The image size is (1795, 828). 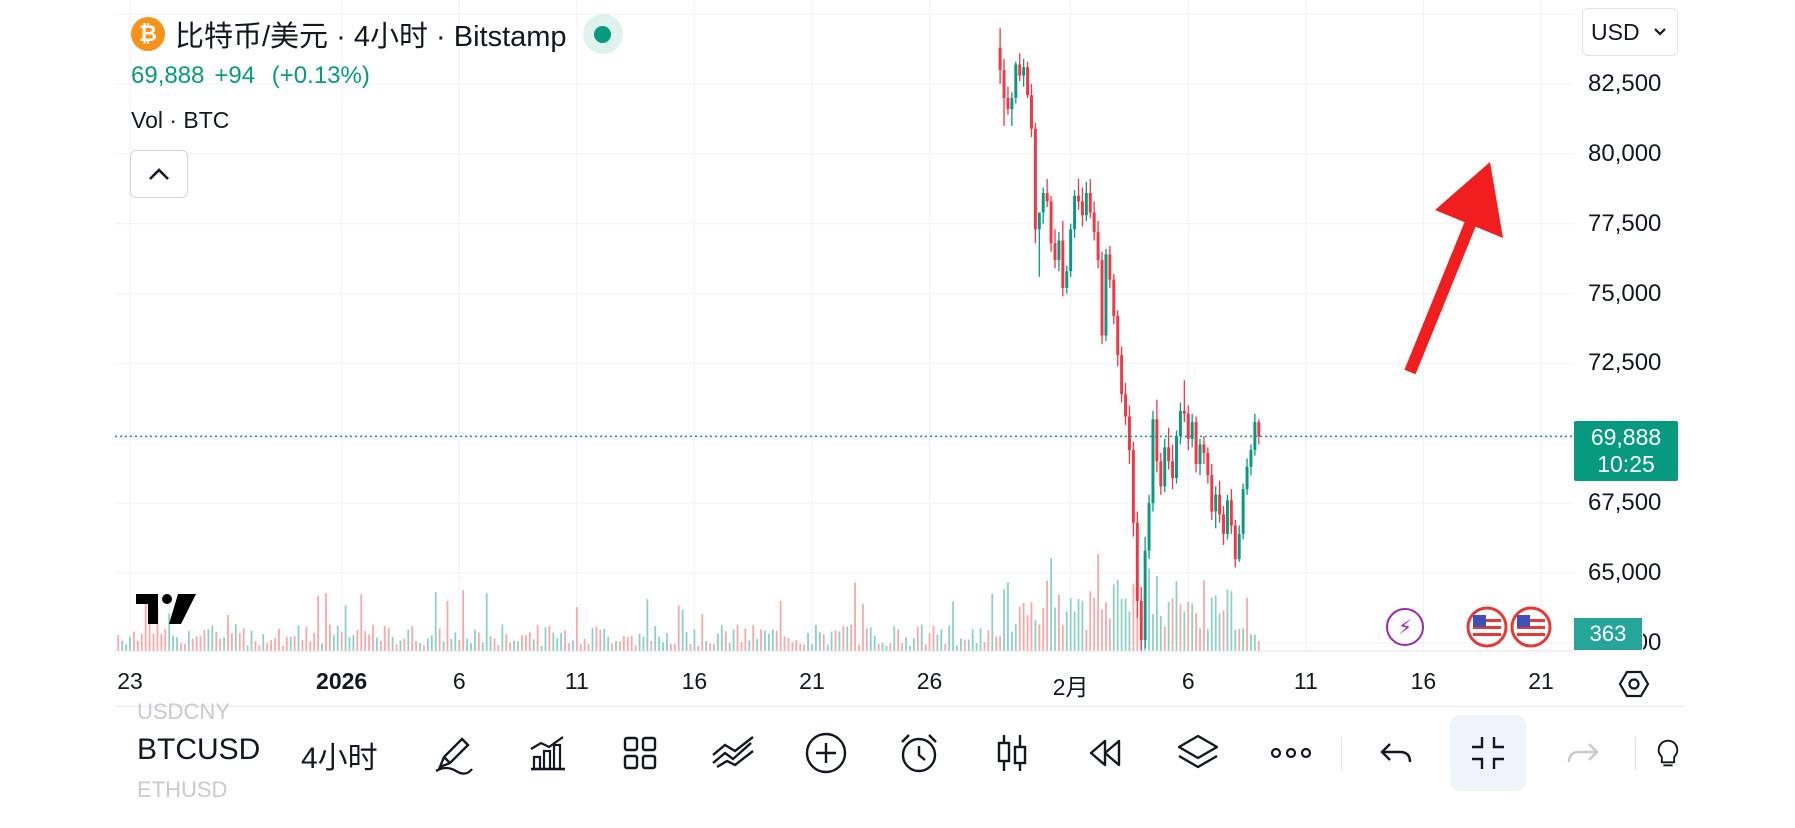 I want to click on exit-fullscreen-button, so click(x=1488, y=753).